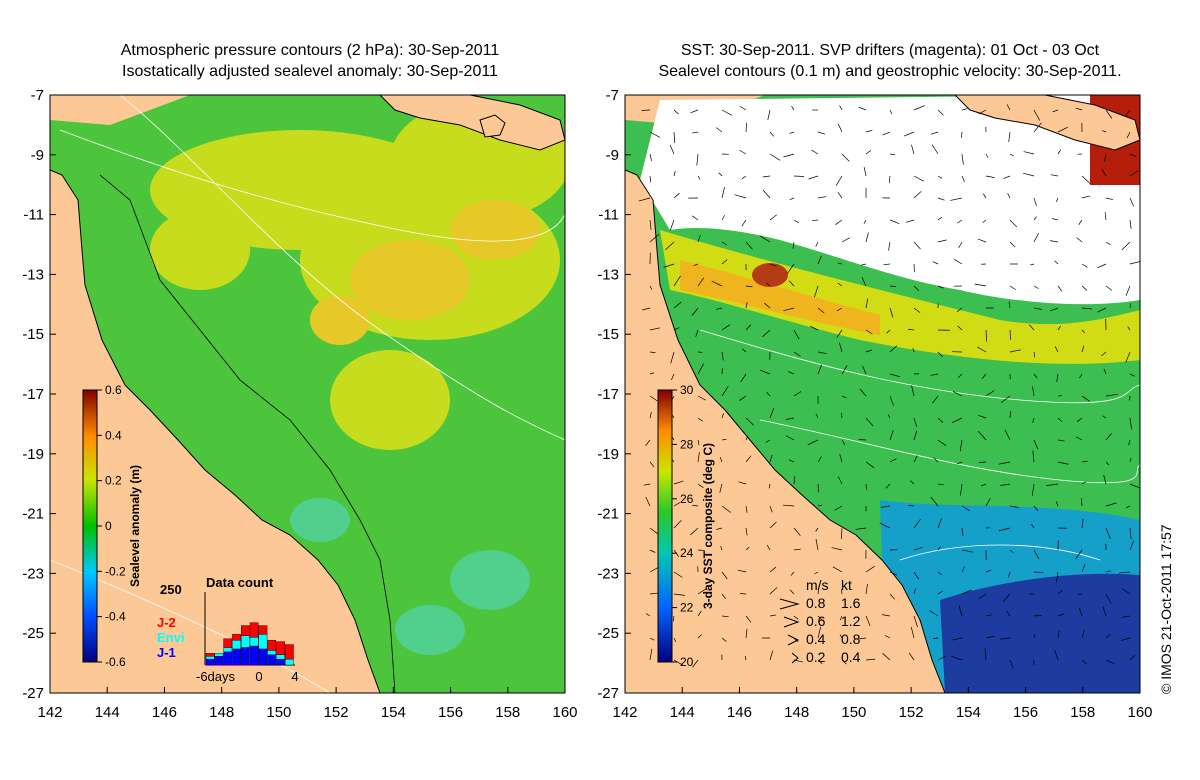 Image resolution: width=1200 pixels, height=780 pixels. Describe the element at coordinates (608, 334) in the screenshot. I see `right-lat-tick-label: -15` at that location.